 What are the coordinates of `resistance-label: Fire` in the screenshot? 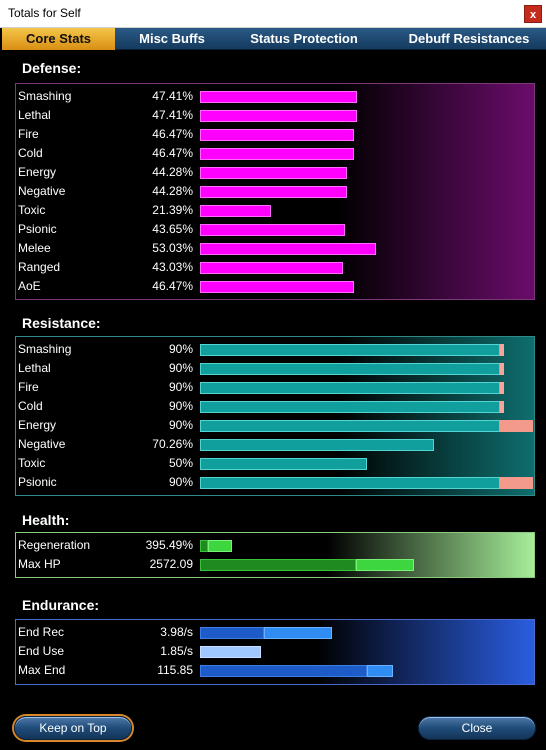 It's located at (28, 387).